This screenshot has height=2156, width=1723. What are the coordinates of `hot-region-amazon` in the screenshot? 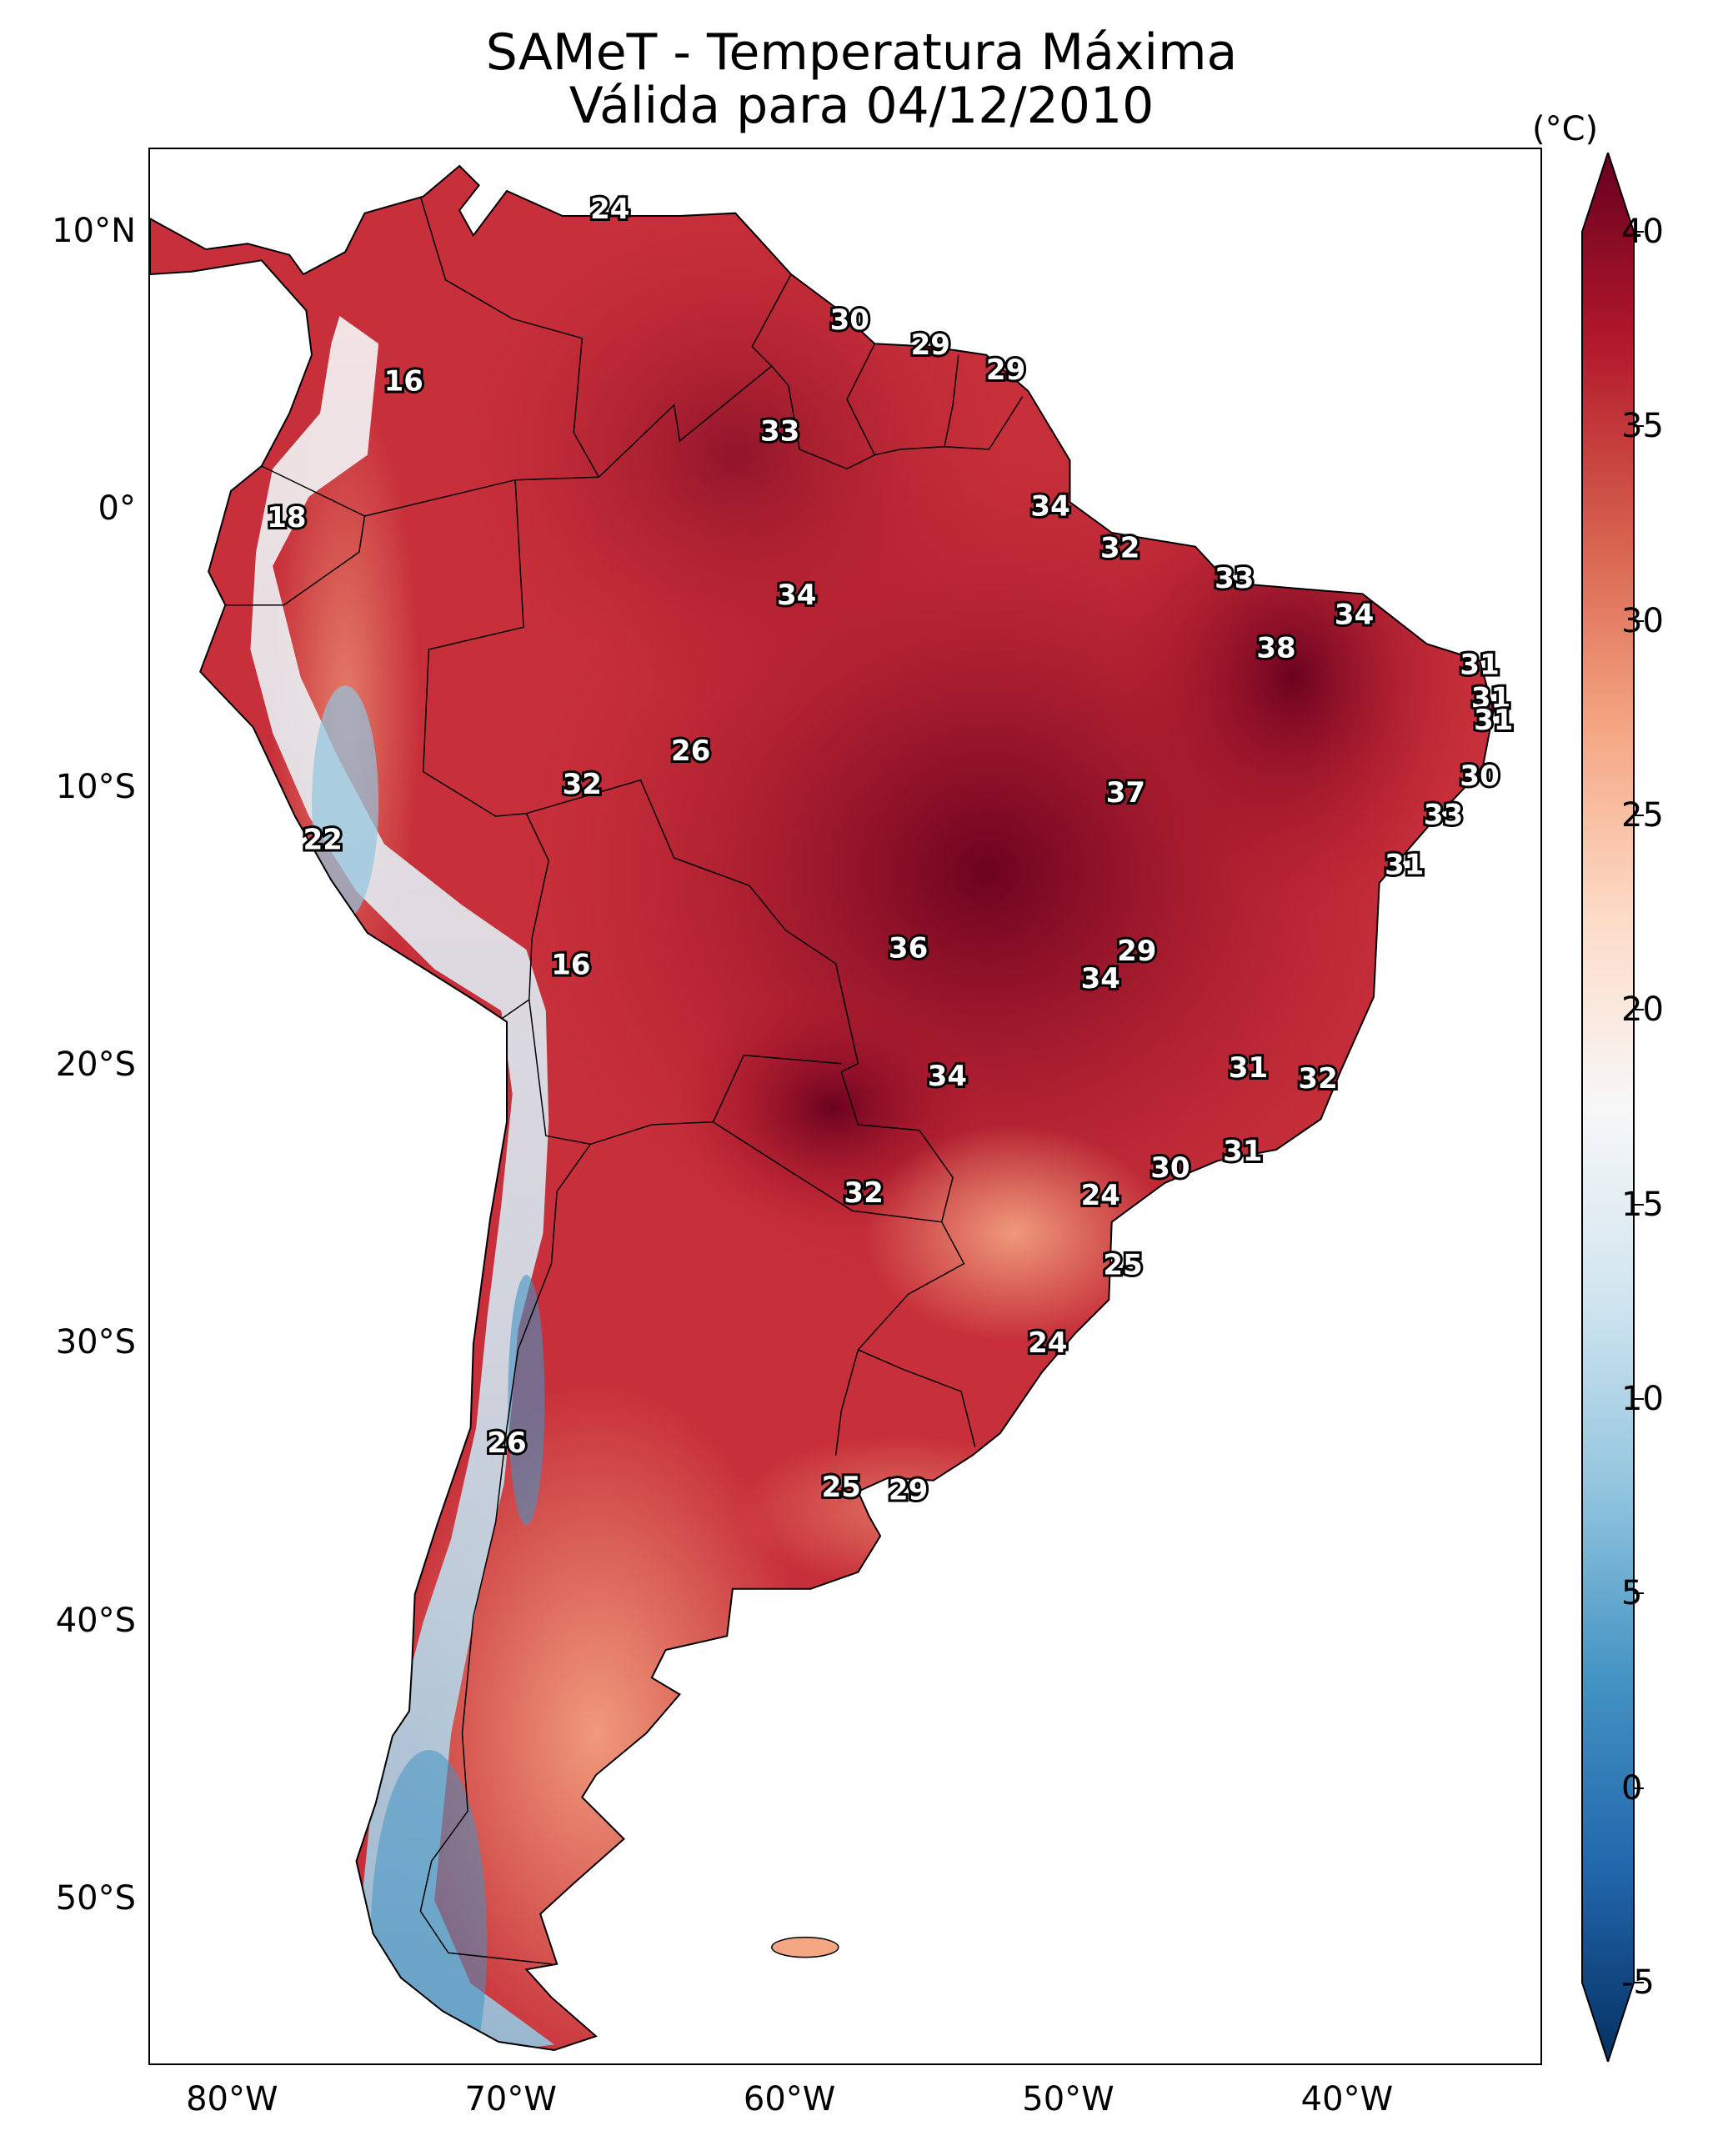 It's located at (735, 455).